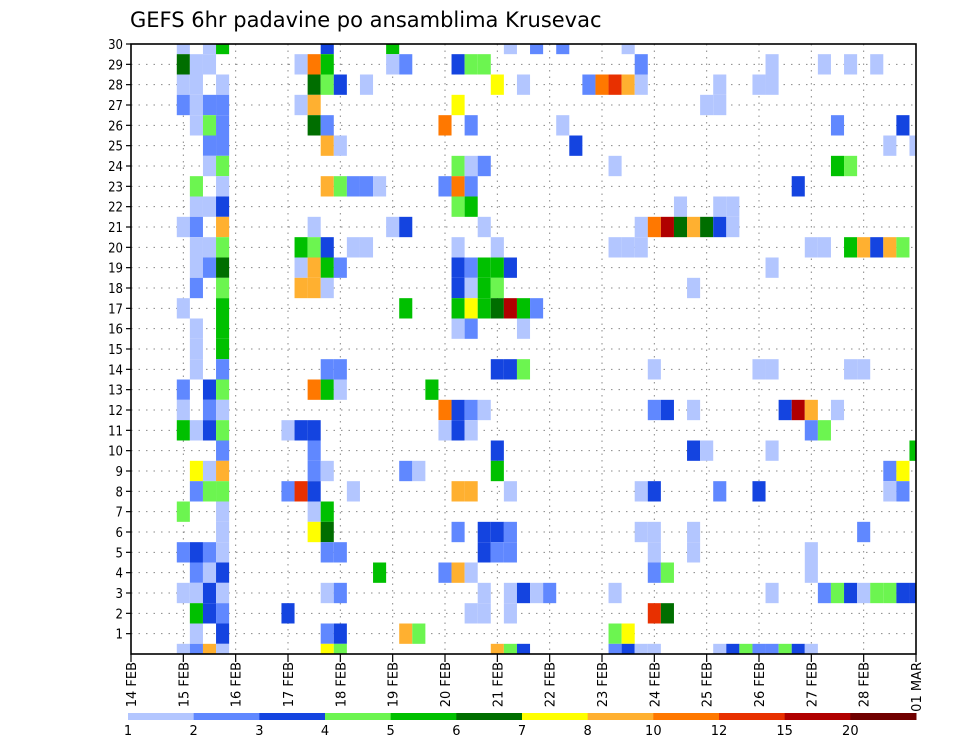 The width and height of the screenshot is (960, 742). Describe the element at coordinates (115, 126) in the screenshot. I see `y-tick-label: 26` at that location.